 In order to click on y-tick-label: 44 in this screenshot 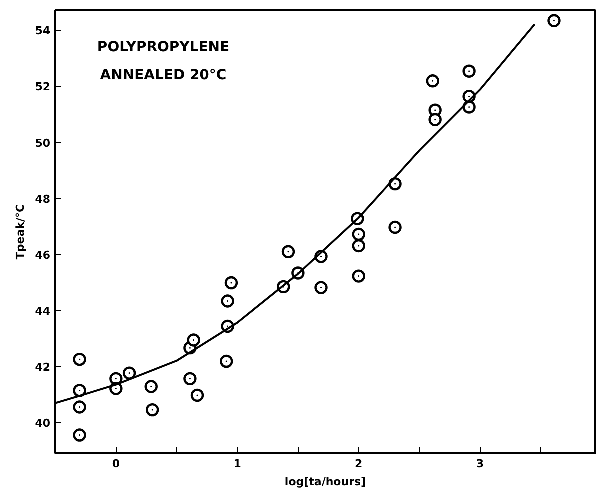, I will do `click(43, 311)`.